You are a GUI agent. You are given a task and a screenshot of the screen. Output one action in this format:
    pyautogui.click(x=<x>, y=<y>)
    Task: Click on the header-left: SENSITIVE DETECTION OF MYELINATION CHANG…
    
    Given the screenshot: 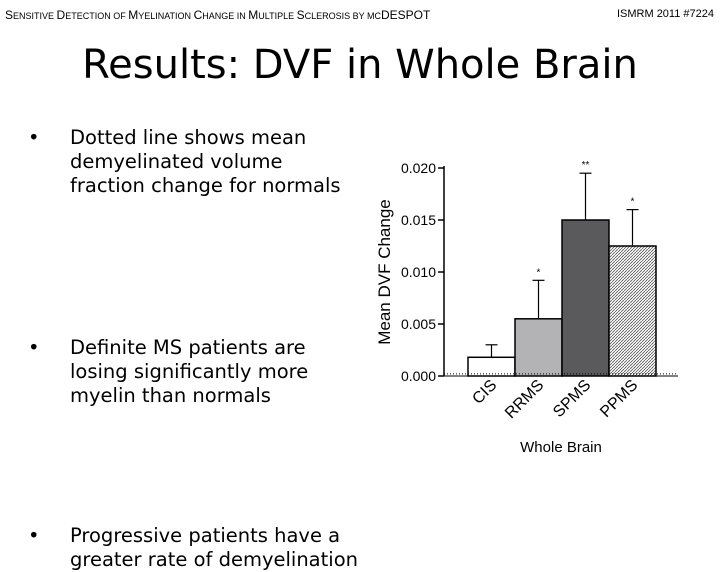 What is the action you would take?
    pyautogui.click(x=217, y=15)
    